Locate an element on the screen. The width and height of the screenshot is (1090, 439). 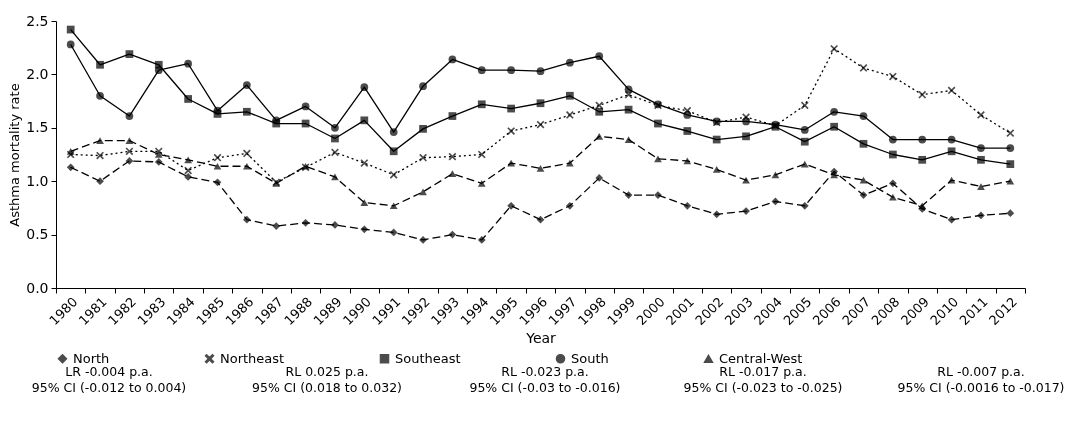
text: LR -0.004 p.a. 95% CI (-0.012 to 0.004) is located at coordinates (109, 380).